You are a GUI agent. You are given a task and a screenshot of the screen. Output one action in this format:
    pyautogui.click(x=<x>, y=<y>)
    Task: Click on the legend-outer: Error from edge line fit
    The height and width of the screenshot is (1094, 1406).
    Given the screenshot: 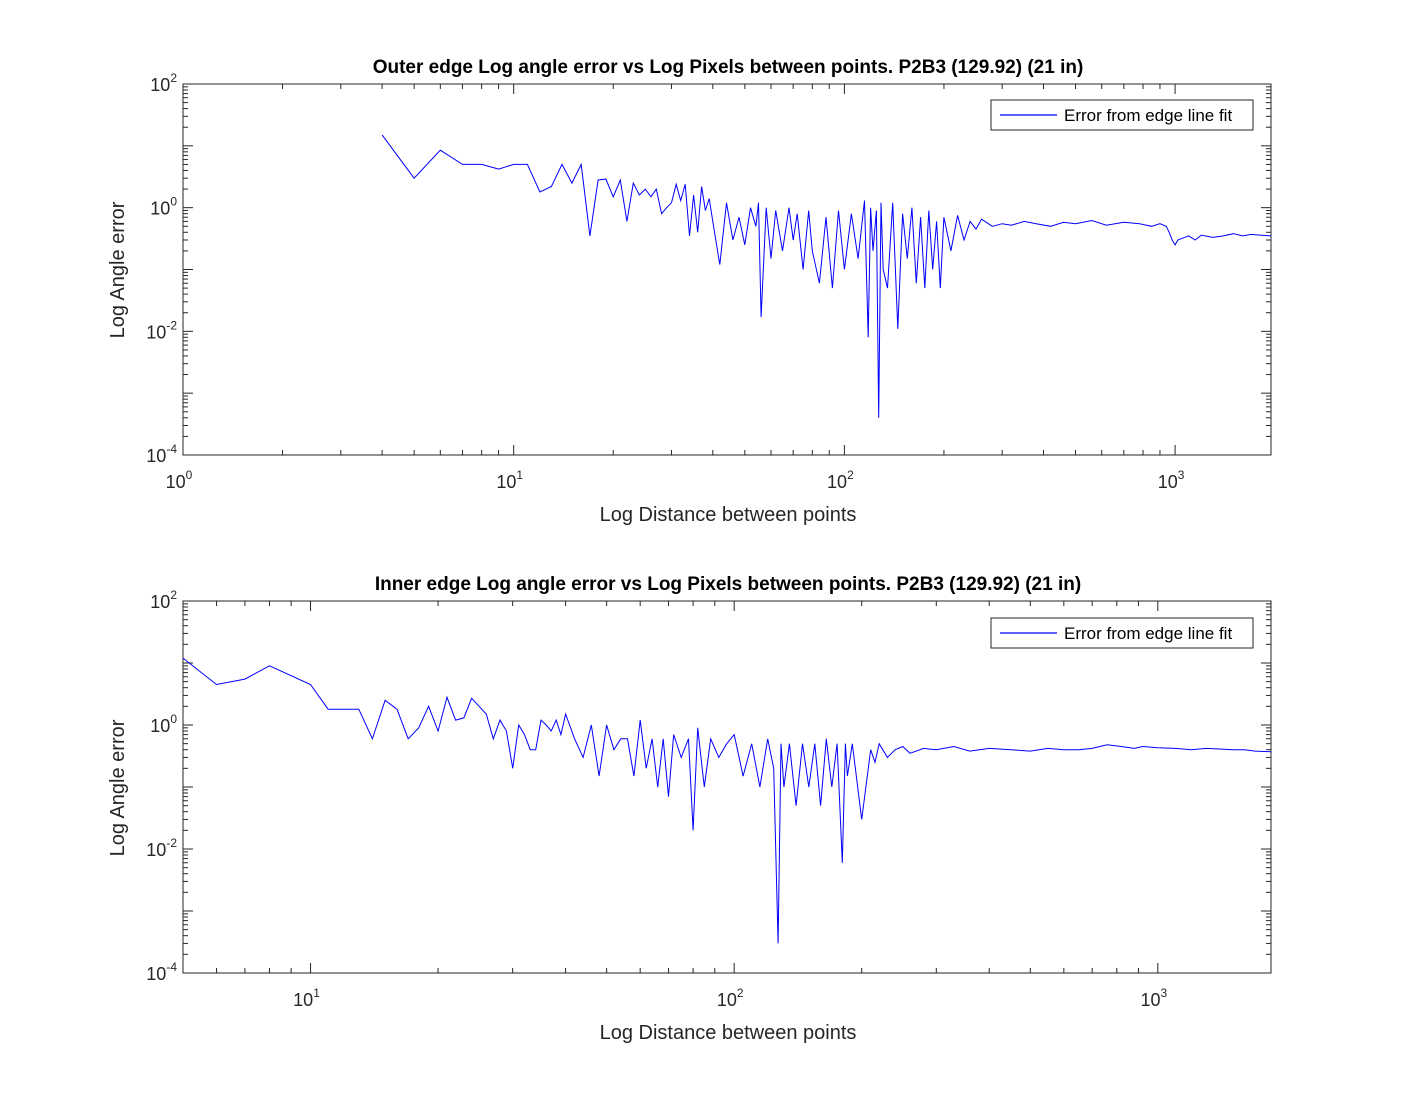 What is the action you would take?
    pyautogui.click(x=1122, y=115)
    